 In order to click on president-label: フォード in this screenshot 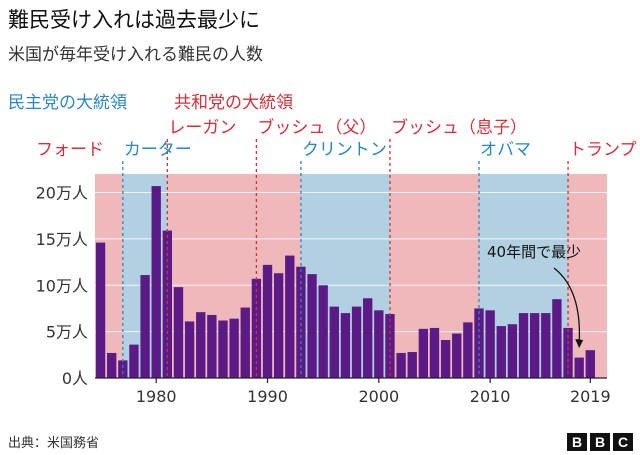, I will do `click(70, 150)`.